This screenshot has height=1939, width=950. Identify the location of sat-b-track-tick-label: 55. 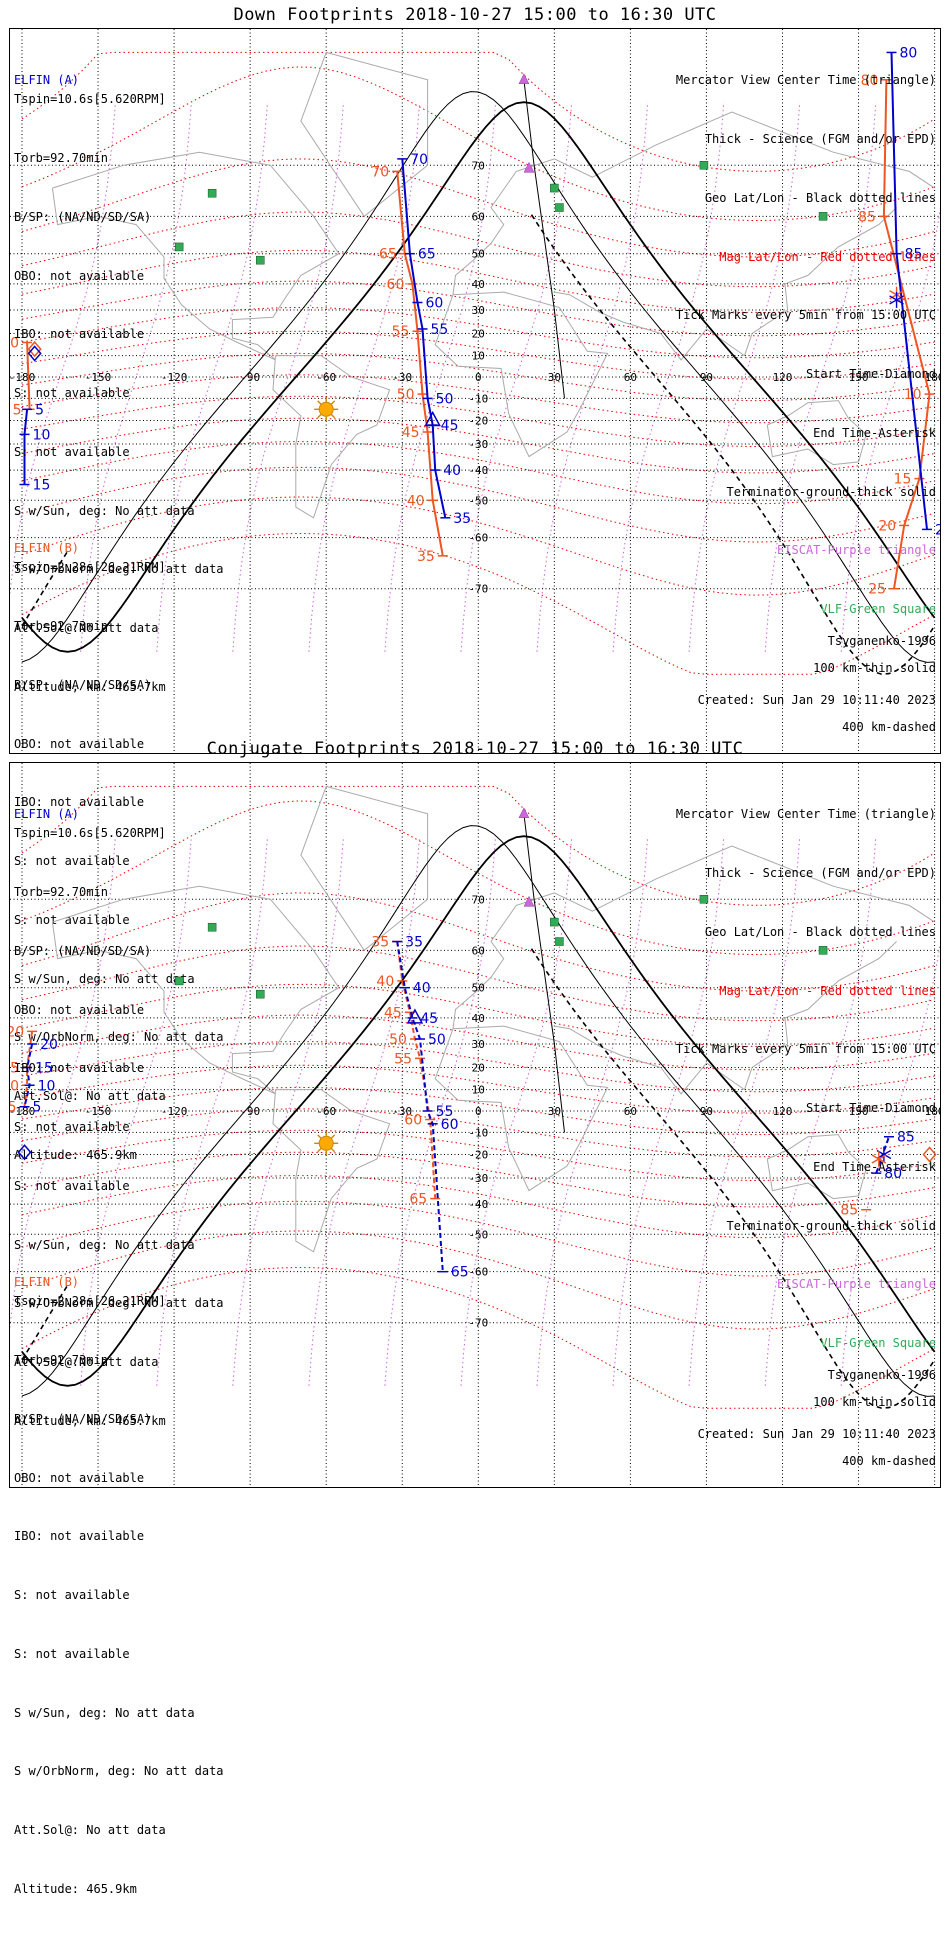
(401, 332).